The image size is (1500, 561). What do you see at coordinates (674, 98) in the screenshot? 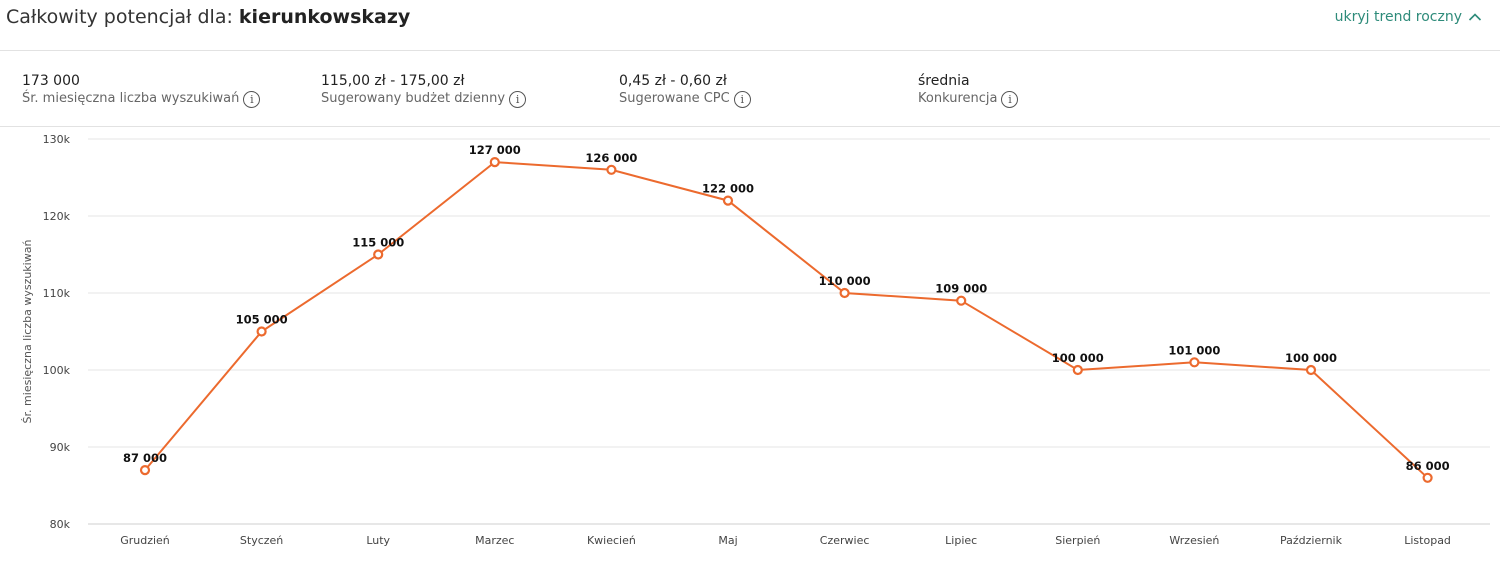
I see `metric-label: Sugerowane CPC` at bounding box center [674, 98].